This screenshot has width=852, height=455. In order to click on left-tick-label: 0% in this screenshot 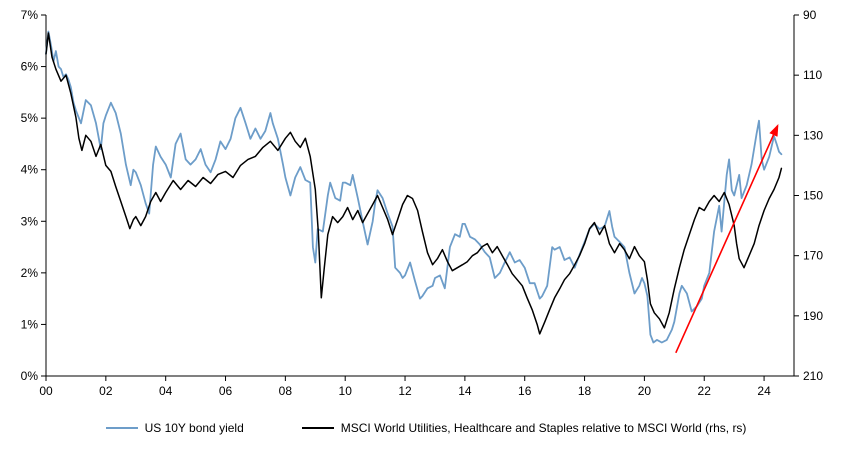, I will do `click(30, 376)`.